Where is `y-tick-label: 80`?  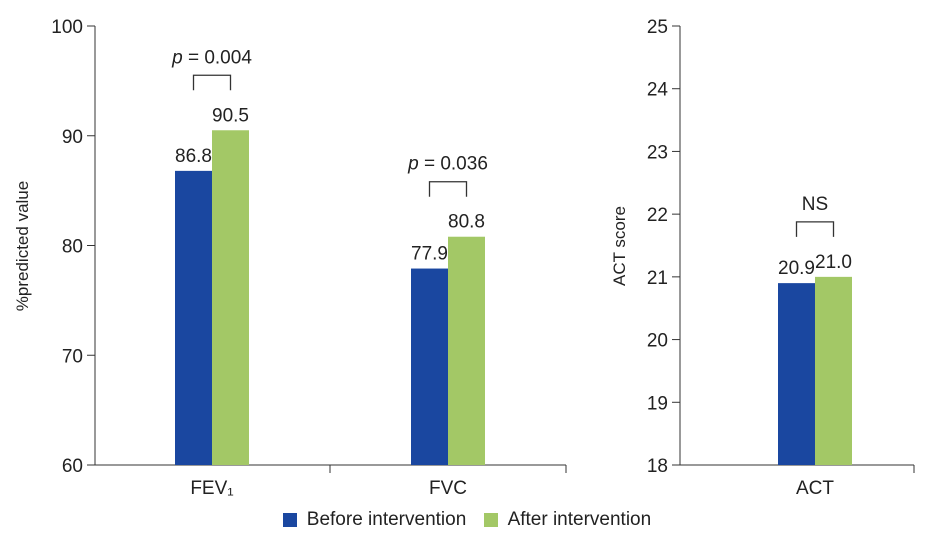 y-tick-label: 80 is located at coordinates (72, 247).